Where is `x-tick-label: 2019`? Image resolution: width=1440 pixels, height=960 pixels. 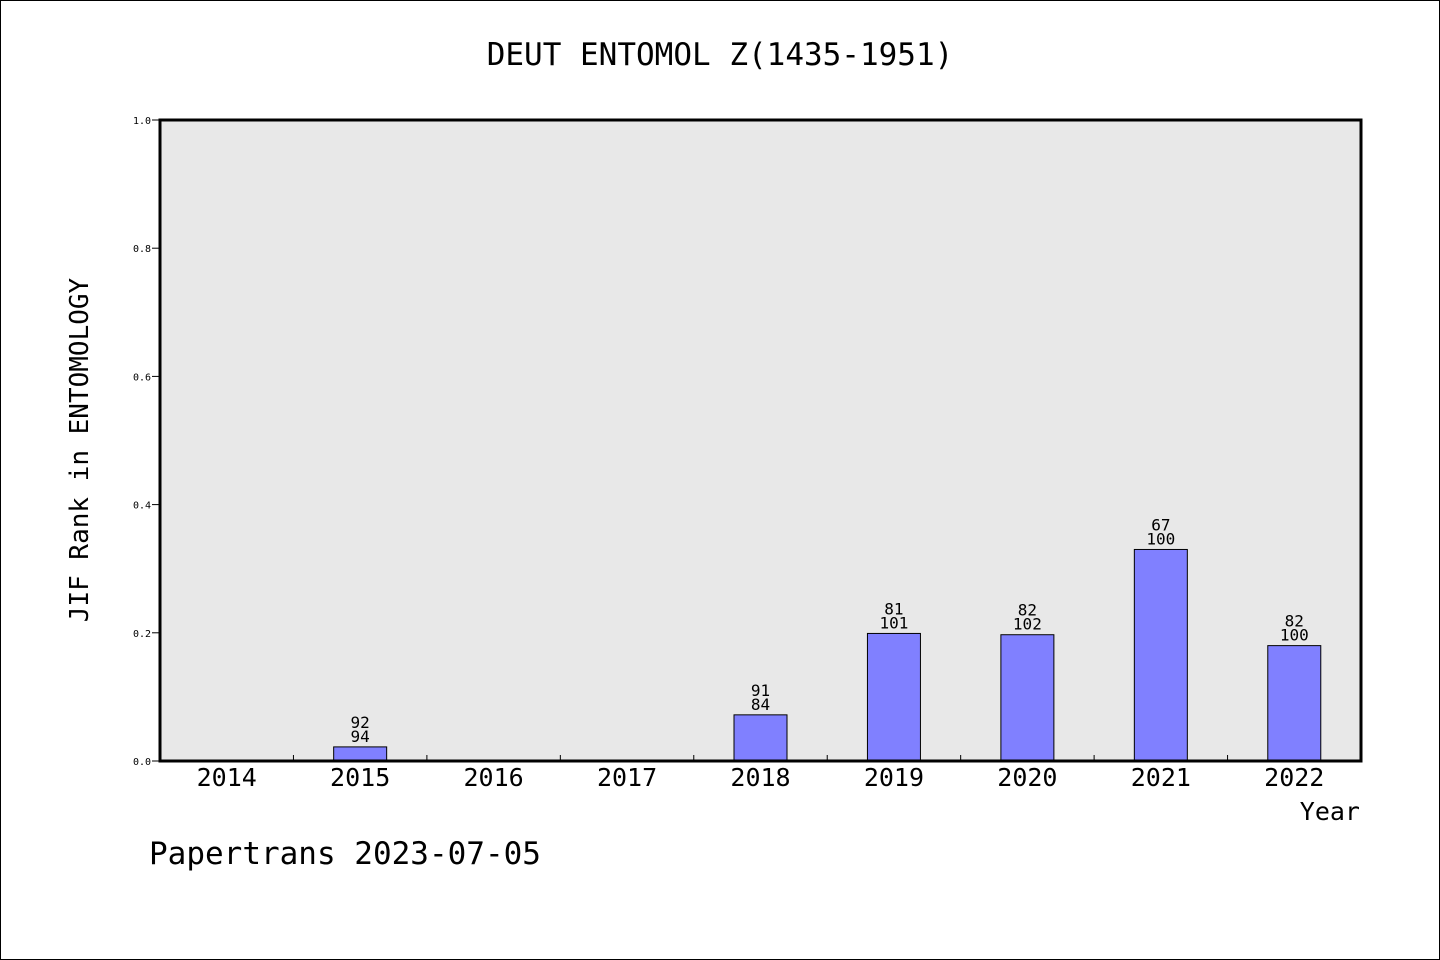 x-tick-label: 2019 is located at coordinates (894, 777).